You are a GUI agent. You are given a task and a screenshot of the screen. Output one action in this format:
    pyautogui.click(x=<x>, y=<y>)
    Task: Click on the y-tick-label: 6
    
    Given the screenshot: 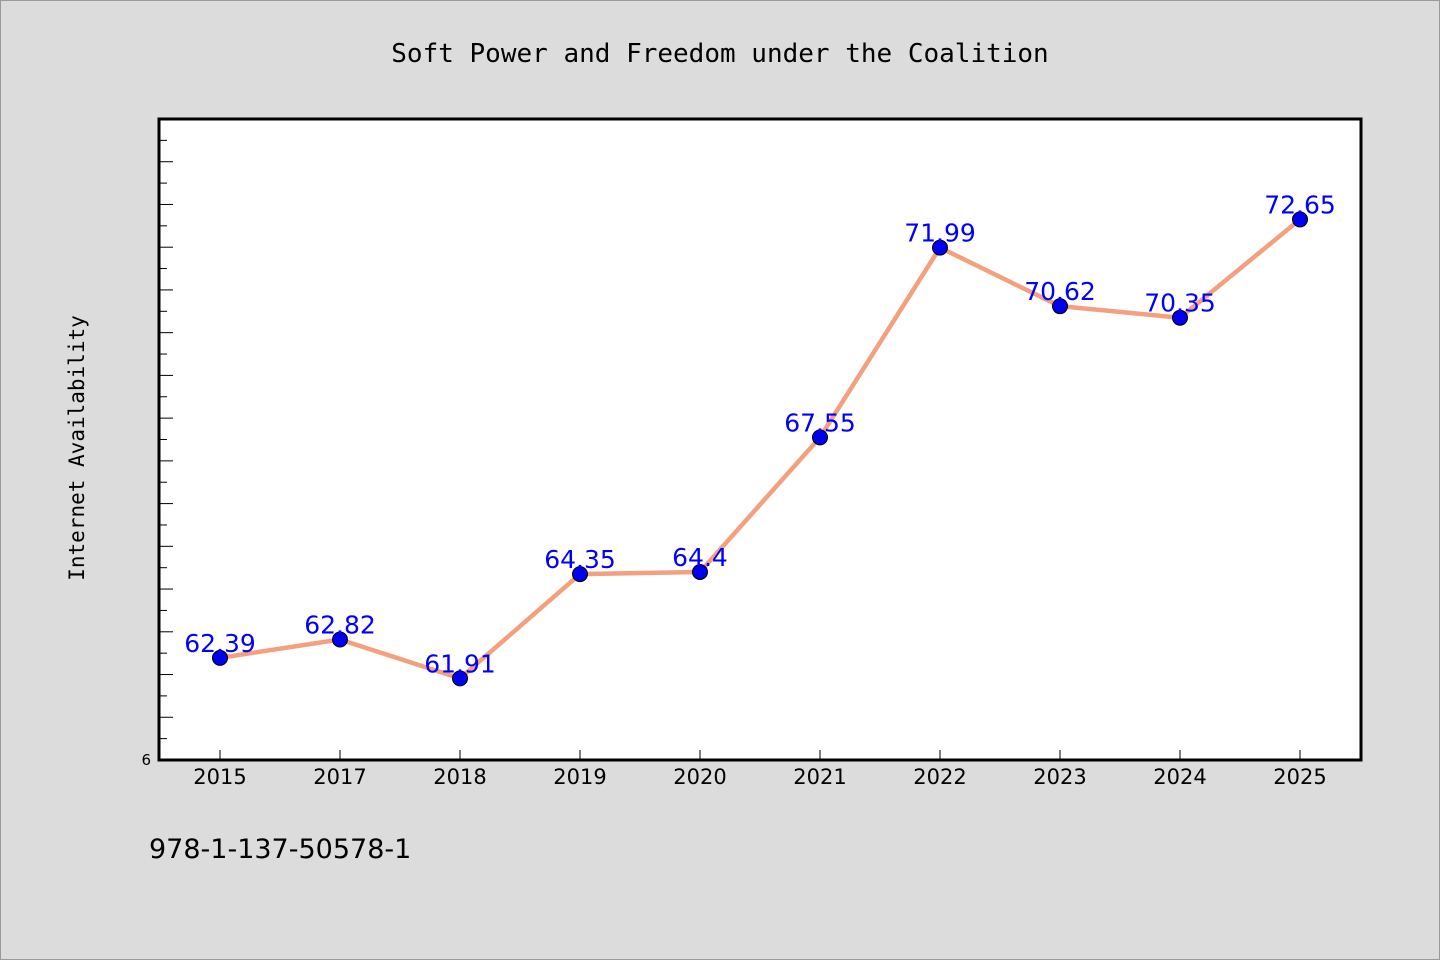 What is the action you would take?
    pyautogui.click(x=146, y=760)
    